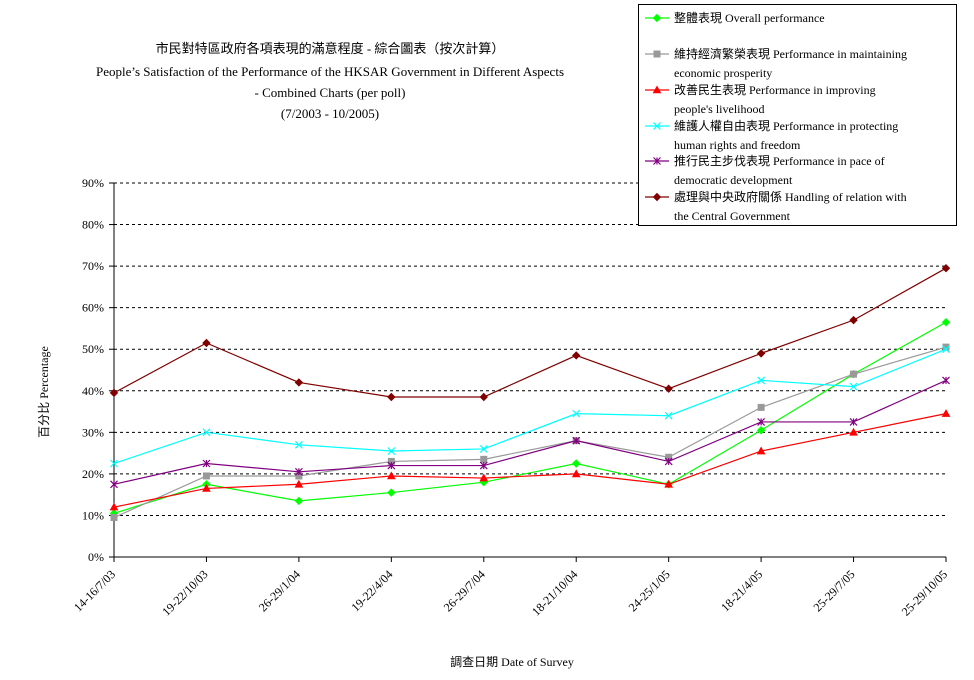 This screenshot has width=974, height=680. What do you see at coordinates (464, 590) in the screenshot?
I see `x-tick-label: 26-29/7/04` at bounding box center [464, 590].